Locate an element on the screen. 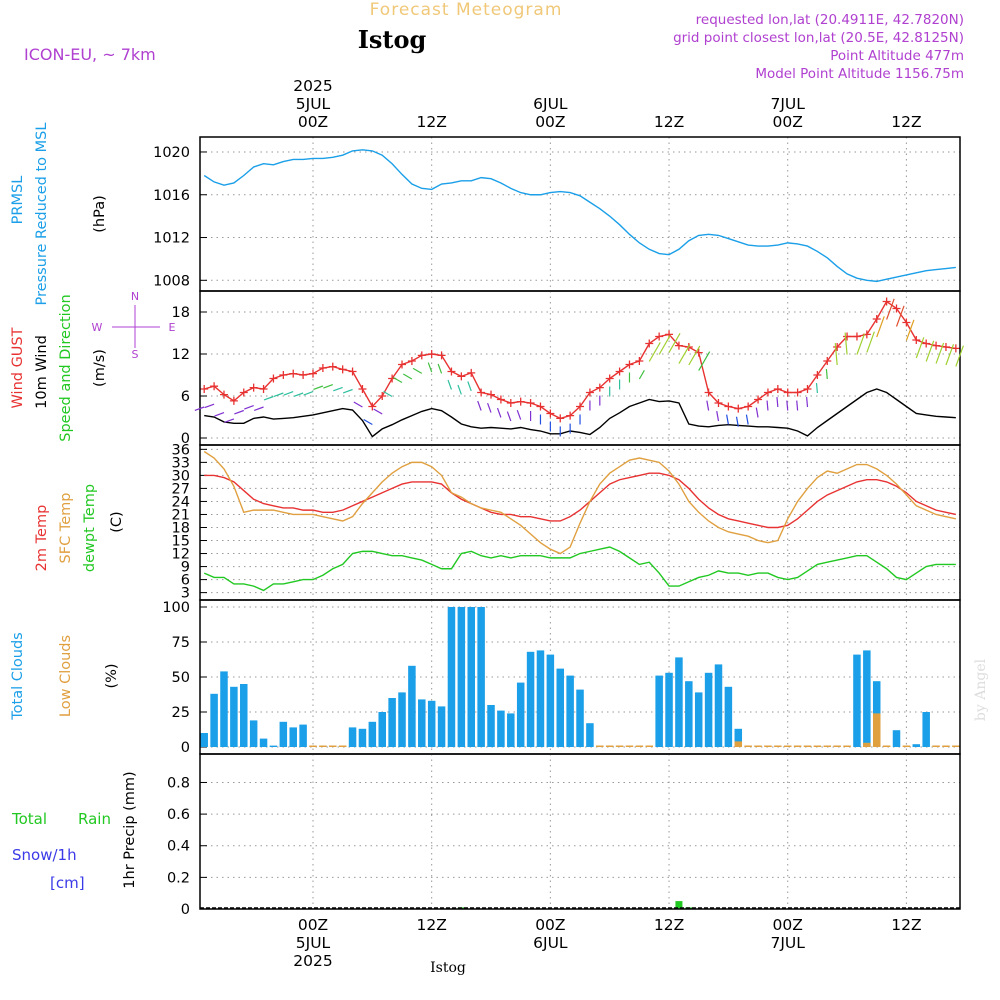 The image size is (1000, 1000). series-line-prmsl is located at coordinates (579, 216).